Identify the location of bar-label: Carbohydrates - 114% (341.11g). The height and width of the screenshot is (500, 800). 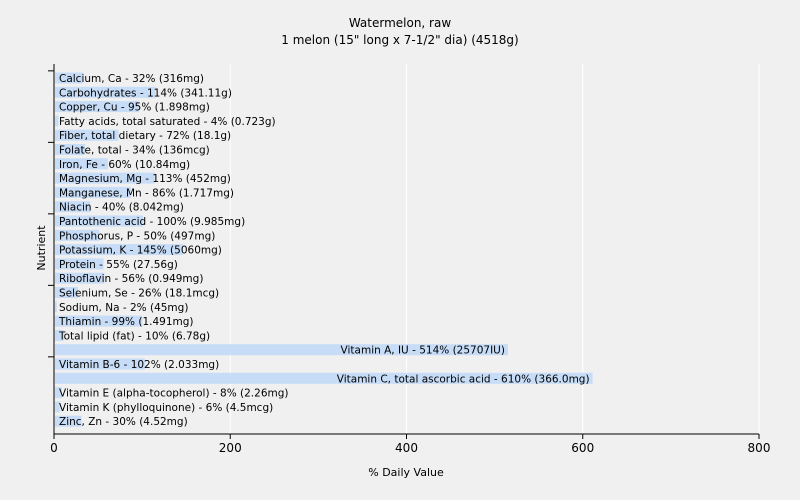
(145, 93).